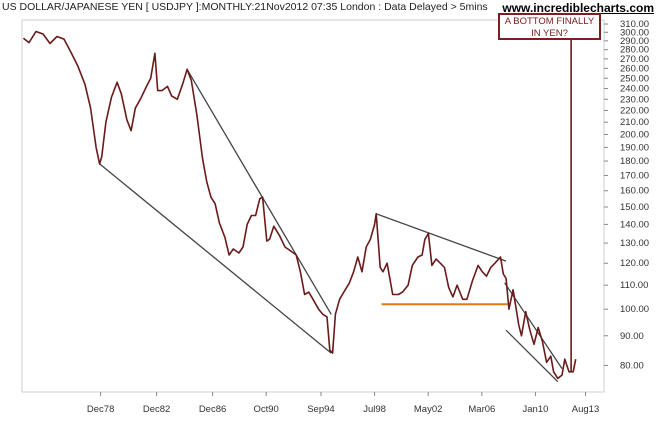 This screenshot has width=660, height=425. Describe the element at coordinates (100, 409) in the screenshot. I see `x-tick-label: Dec78` at that location.